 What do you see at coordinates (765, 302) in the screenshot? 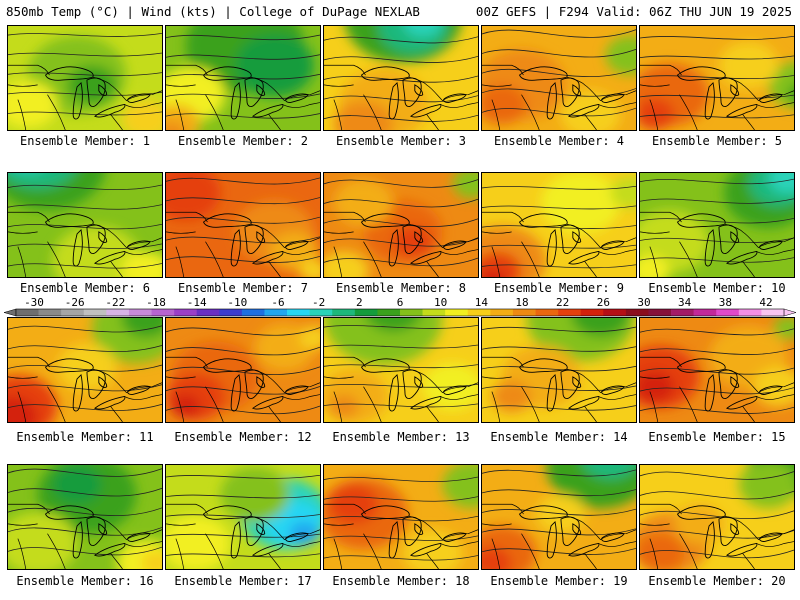
I see `colorbar-tick-label: 42` at bounding box center [765, 302].